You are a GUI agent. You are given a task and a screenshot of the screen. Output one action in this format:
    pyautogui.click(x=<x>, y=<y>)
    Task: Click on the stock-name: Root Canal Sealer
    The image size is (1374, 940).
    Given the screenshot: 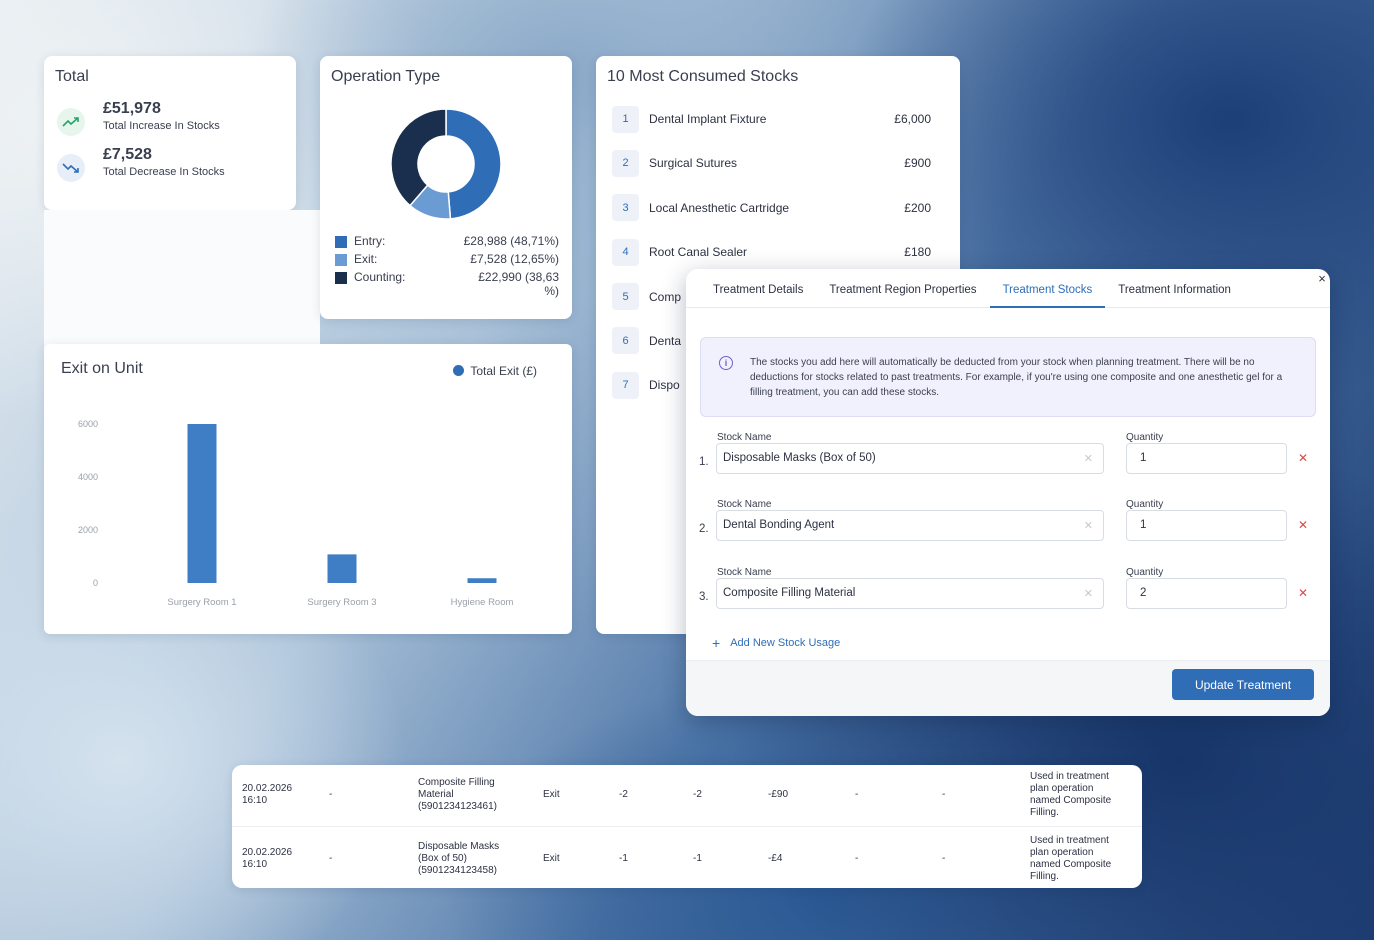 What is the action you would take?
    pyautogui.click(x=698, y=252)
    